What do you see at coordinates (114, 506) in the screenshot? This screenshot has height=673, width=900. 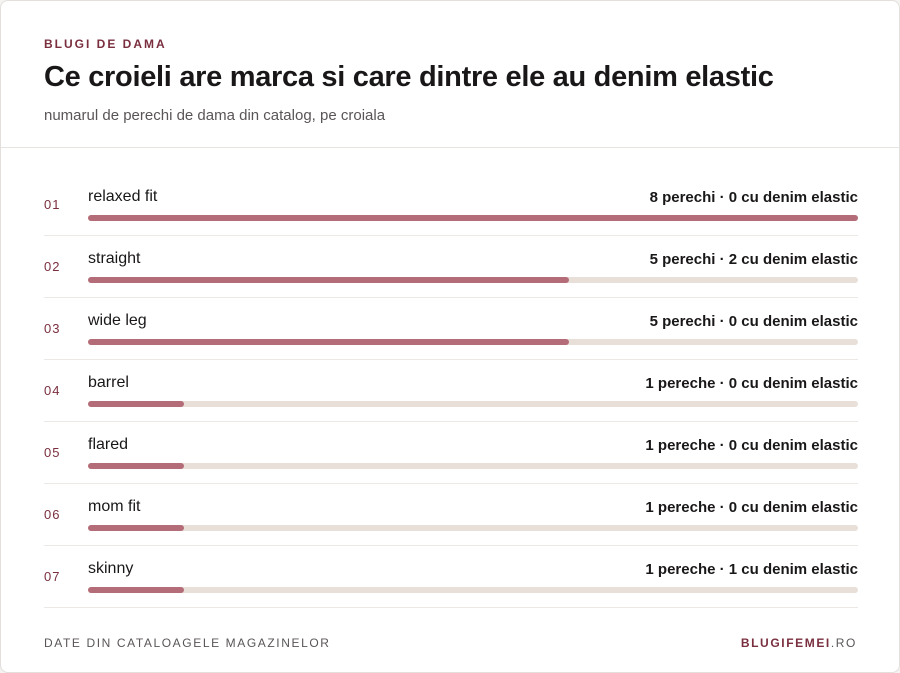 I see `bar-category-label: mom fit` at bounding box center [114, 506].